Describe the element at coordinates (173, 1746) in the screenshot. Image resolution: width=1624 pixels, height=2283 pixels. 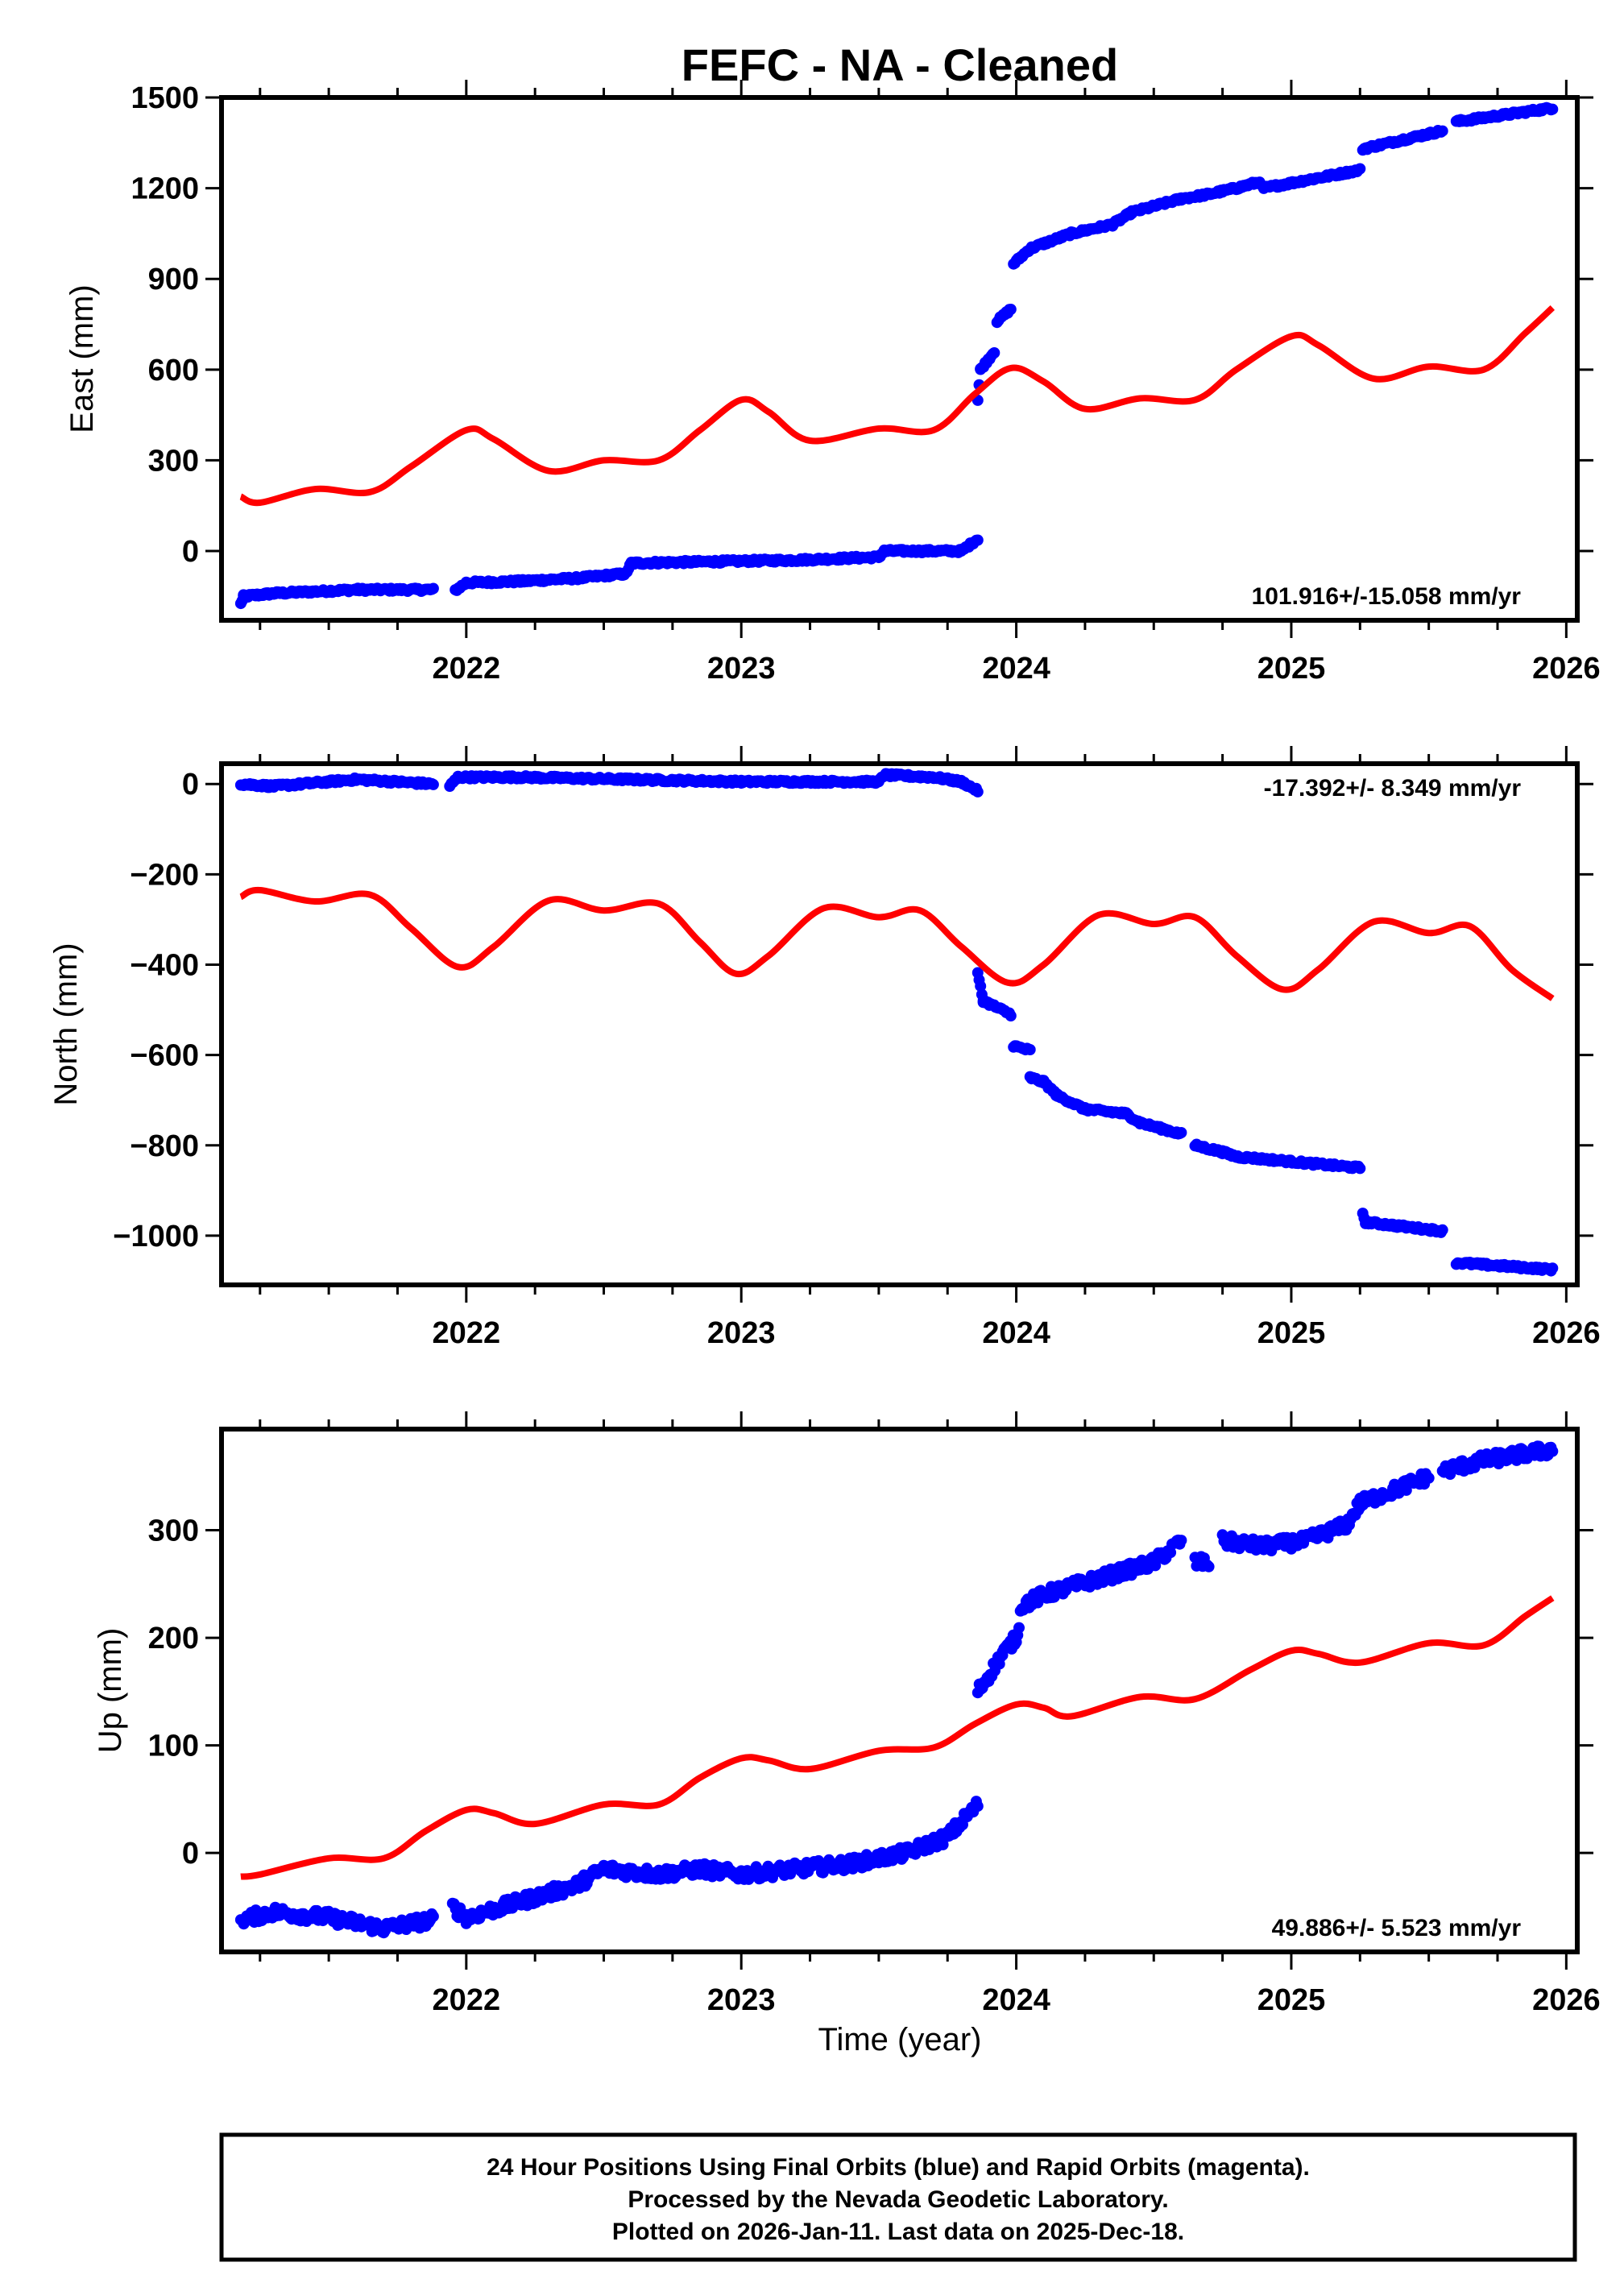
I see `y-tick-label: 100` at that location.